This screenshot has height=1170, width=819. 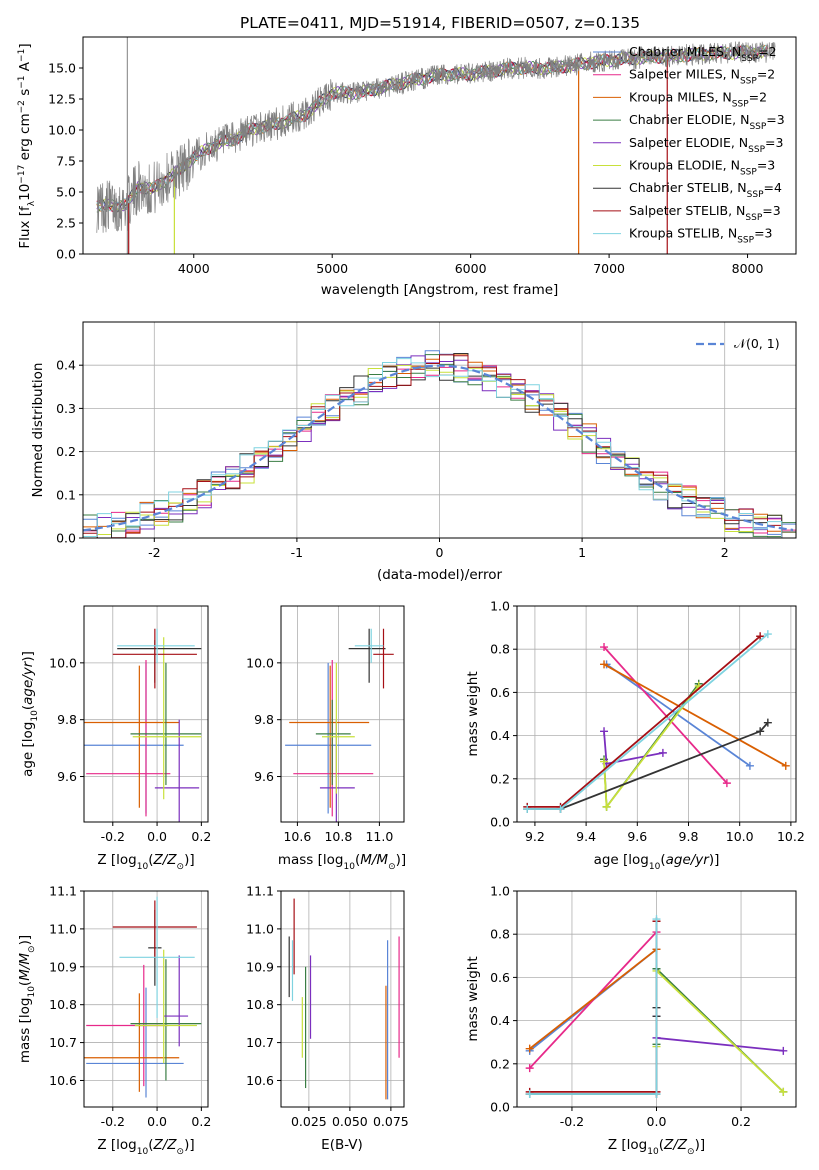 What do you see at coordinates (705, 213) in the screenshot?
I see `legend-label: Salpeter STELIB, NSSP=3` at bounding box center [705, 213].